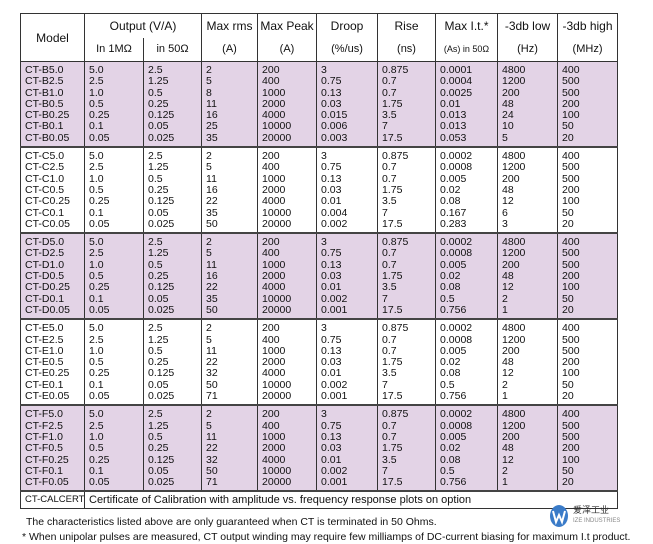 Image resolution: width=653 pixels, height=544 pixels. I want to click on value-cell: 0.875 0.7 0.7 1.75 3.5 7 17.5, so click(407, 449).